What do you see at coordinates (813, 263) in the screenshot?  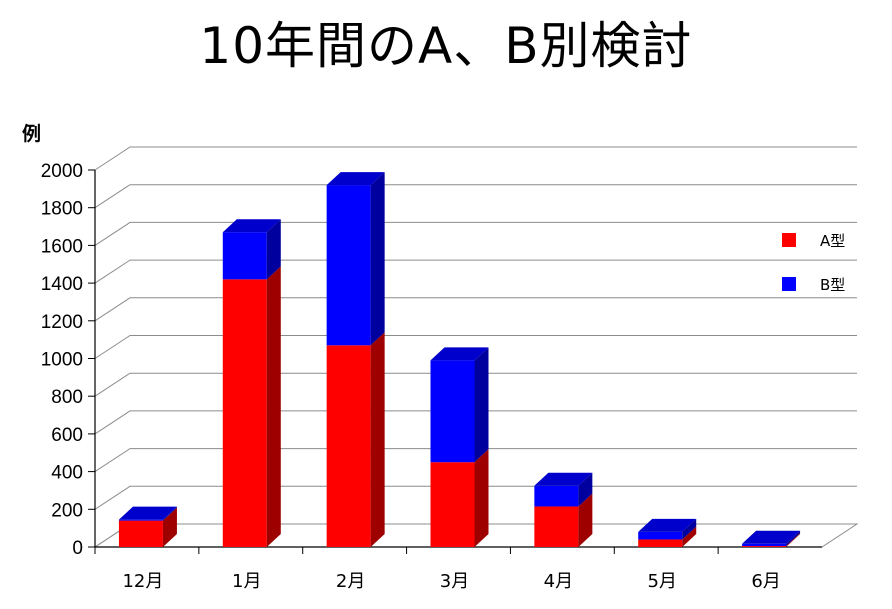 I see `legend: A型 B型` at bounding box center [813, 263].